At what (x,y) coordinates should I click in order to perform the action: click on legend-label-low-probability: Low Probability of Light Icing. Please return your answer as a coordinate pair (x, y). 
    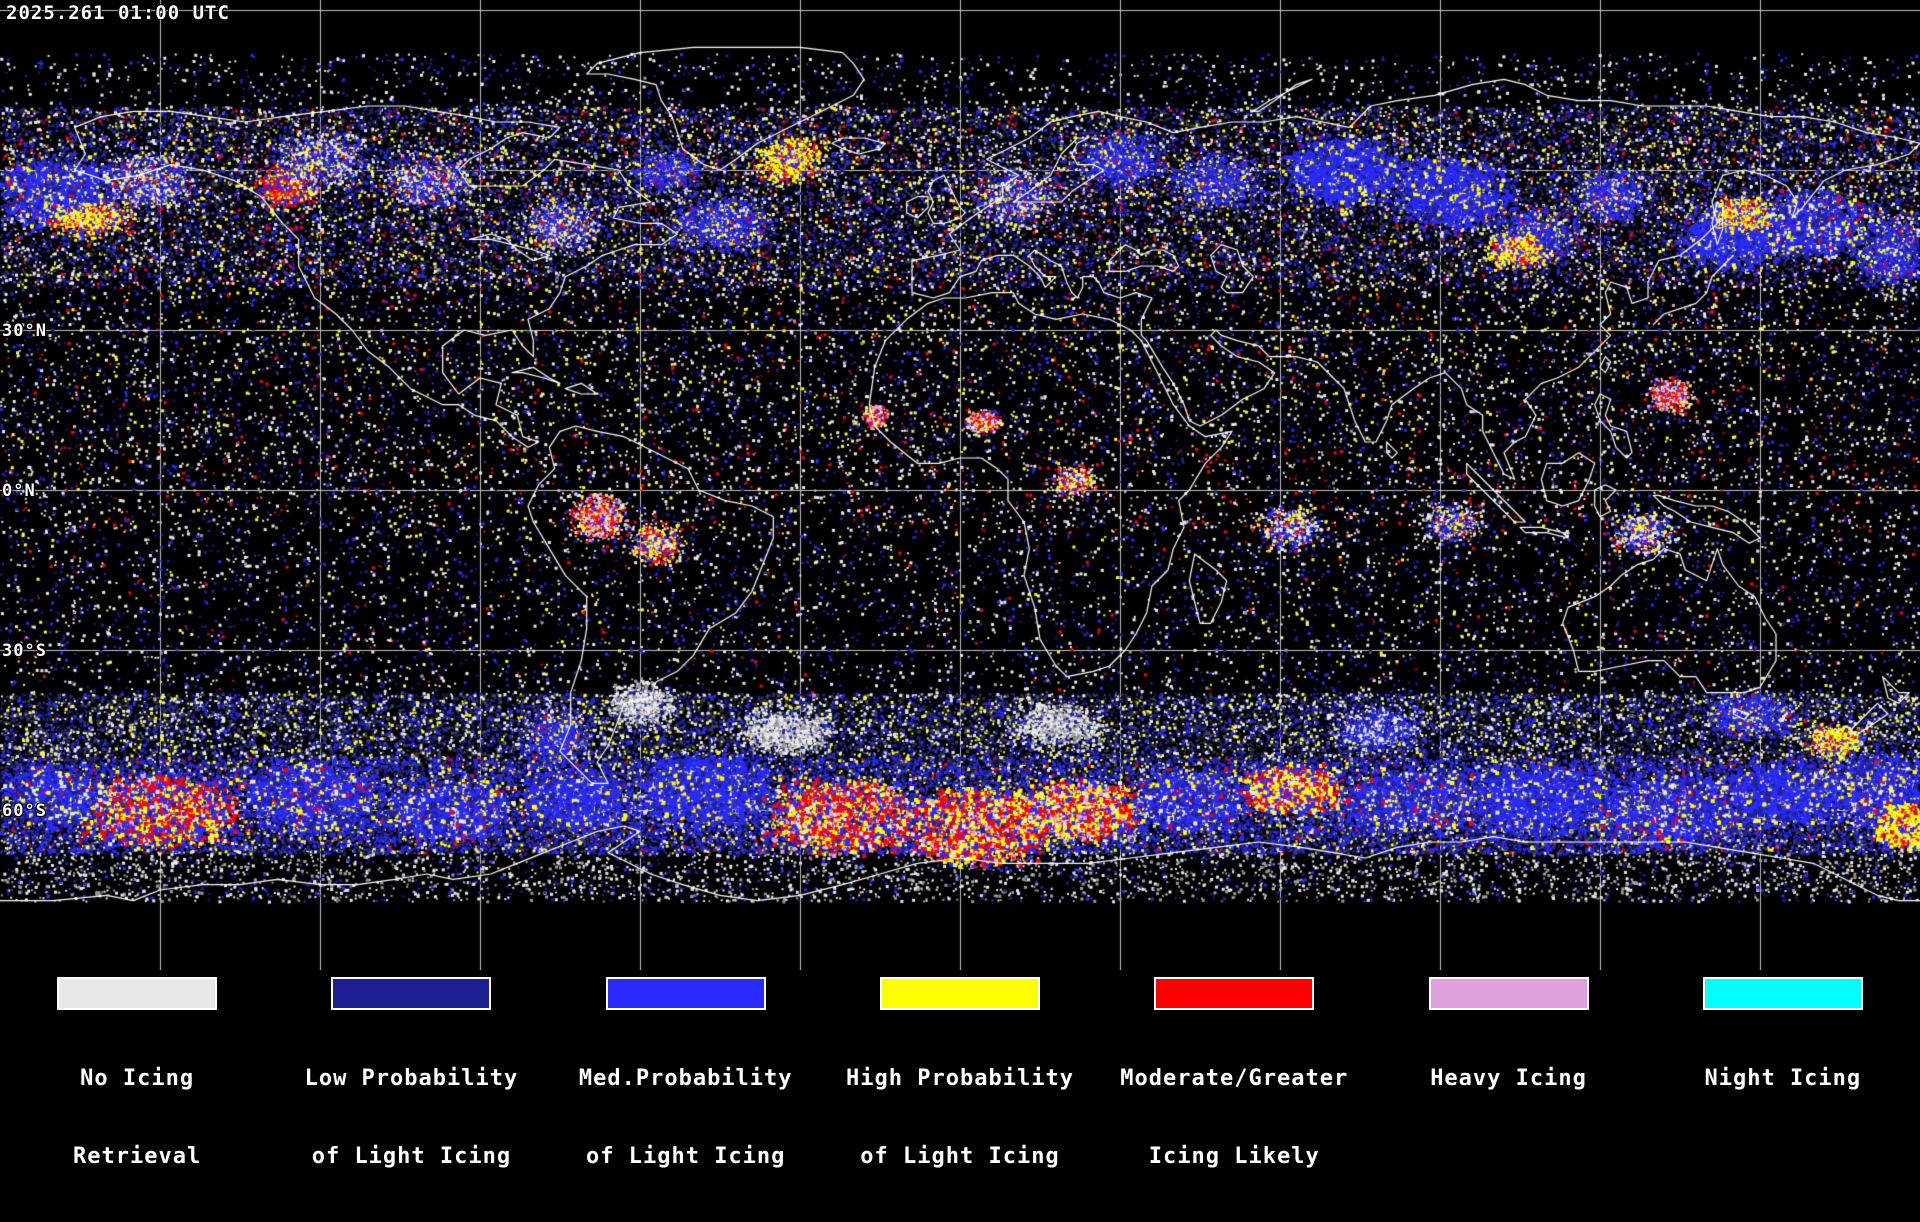
    Looking at the image, I should click on (412, 1118).